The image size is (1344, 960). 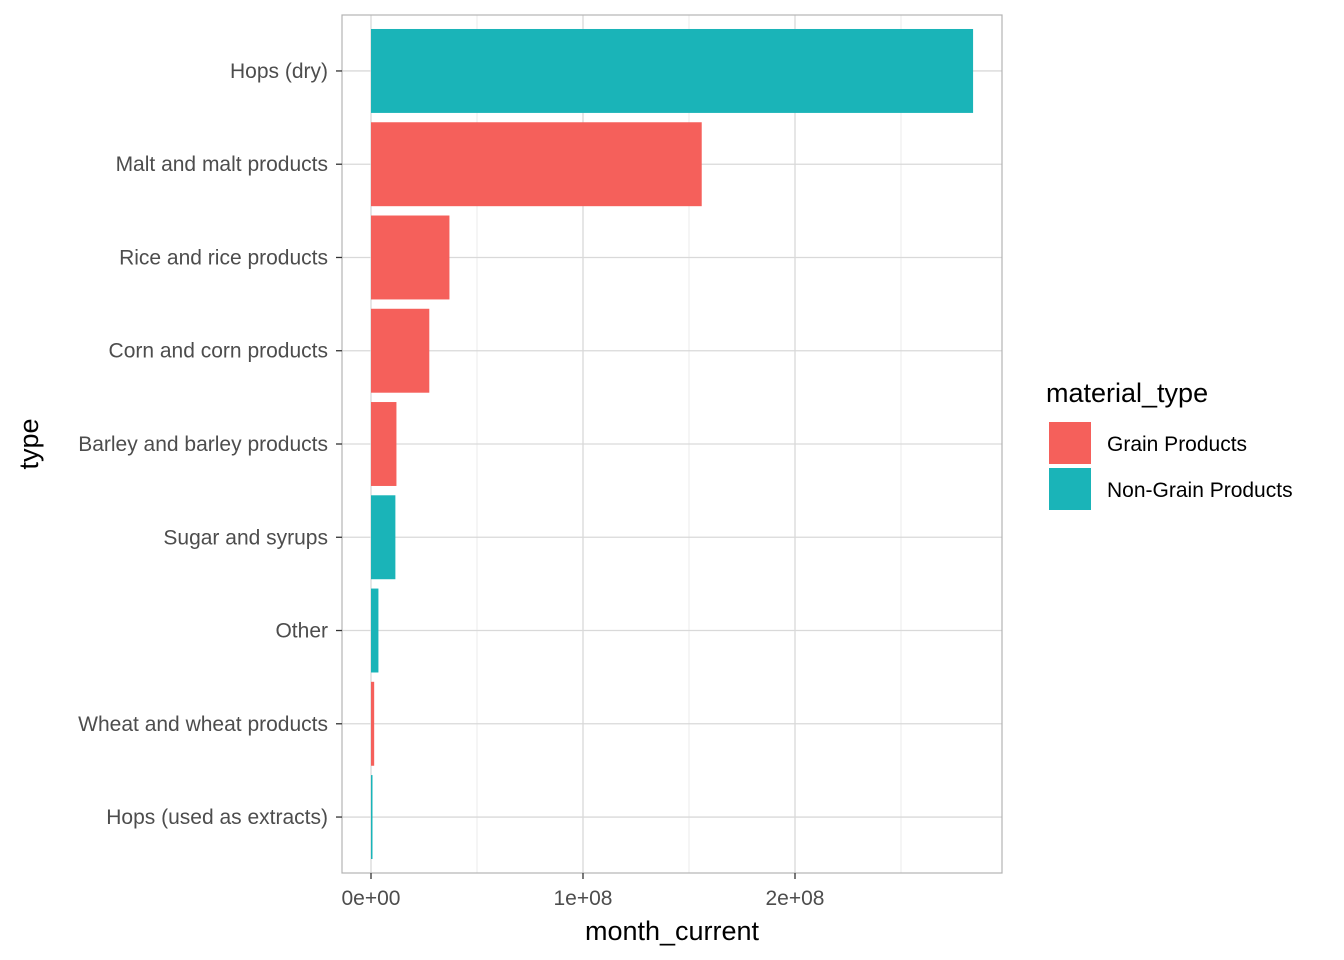 I want to click on y-axis-title: type, so click(x=29, y=443).